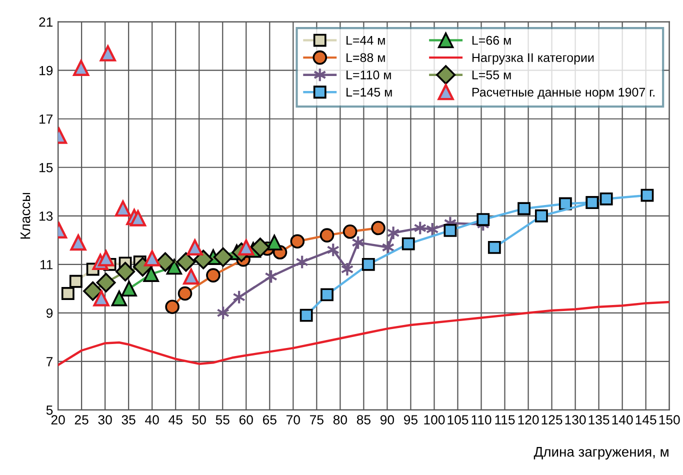 This screenshot has height=475, width=683. I want to click on x-tick-label: 55, so click(223, 419).